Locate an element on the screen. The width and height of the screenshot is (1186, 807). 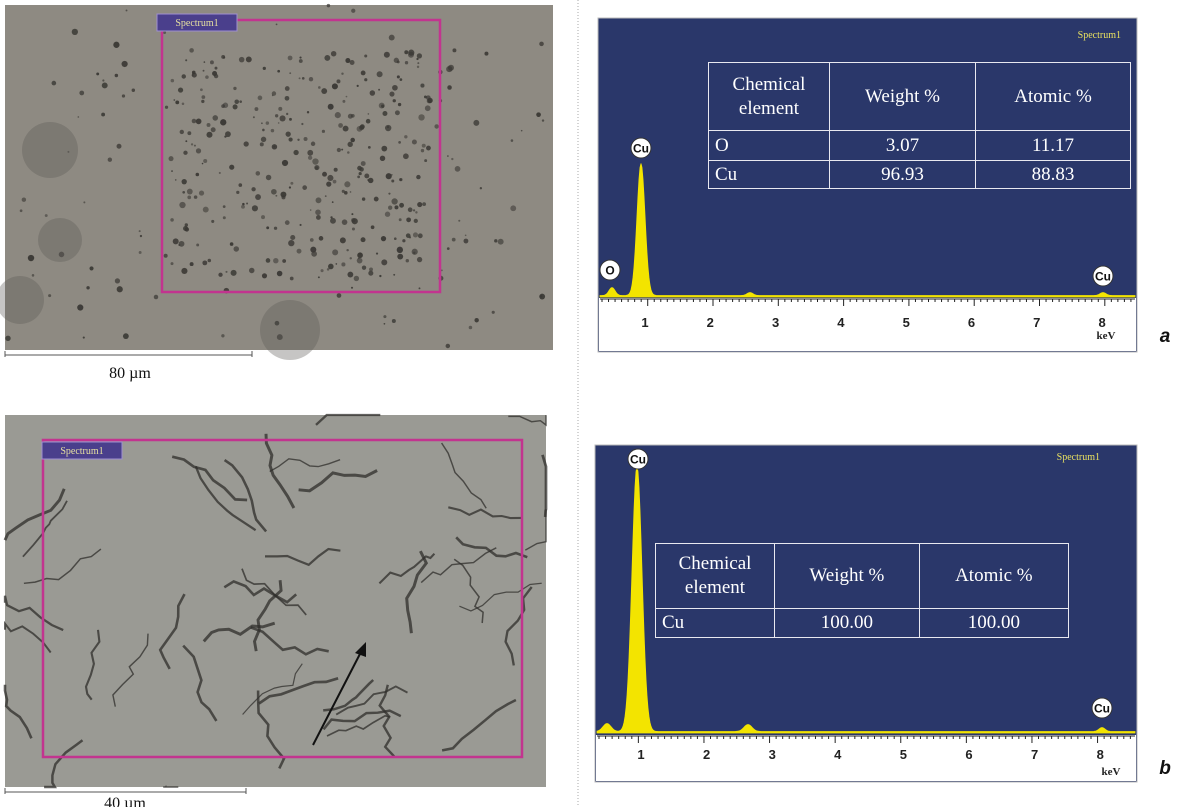
panel-label: a is located at coordinates (1165, 336).